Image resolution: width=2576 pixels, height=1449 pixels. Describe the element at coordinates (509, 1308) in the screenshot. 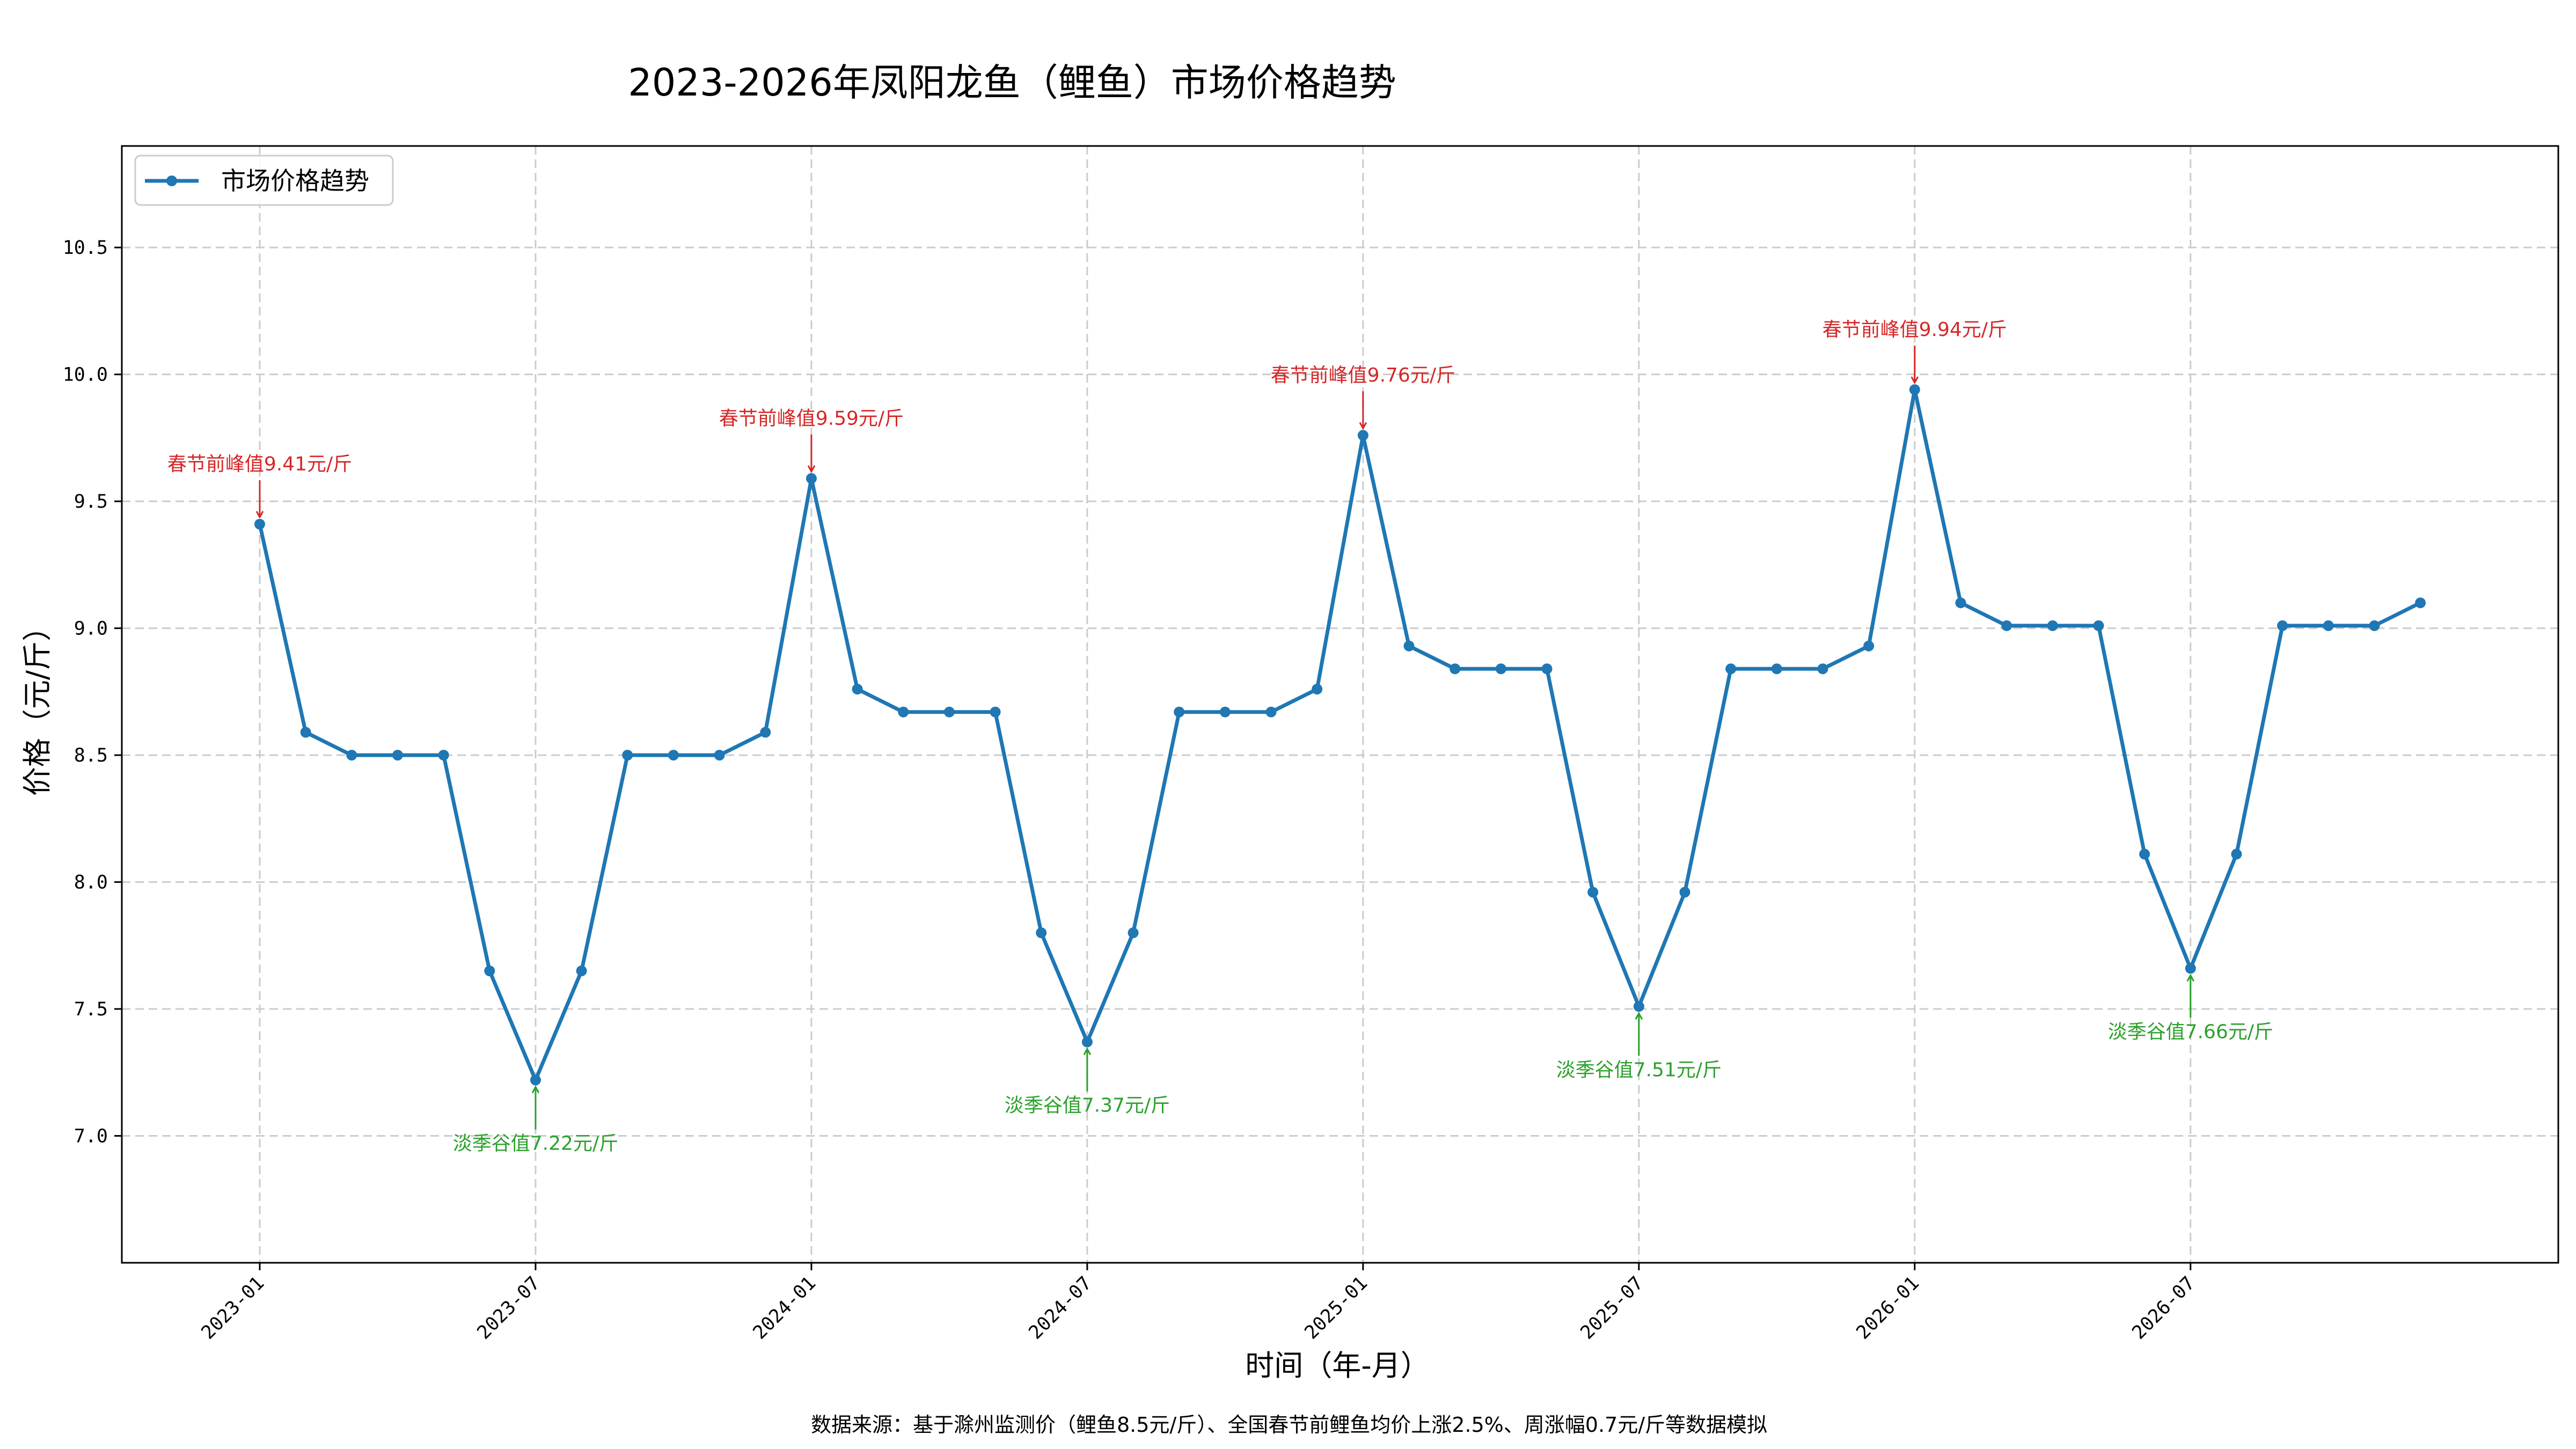

I see `x-tick-label: 2023-07` at that location.